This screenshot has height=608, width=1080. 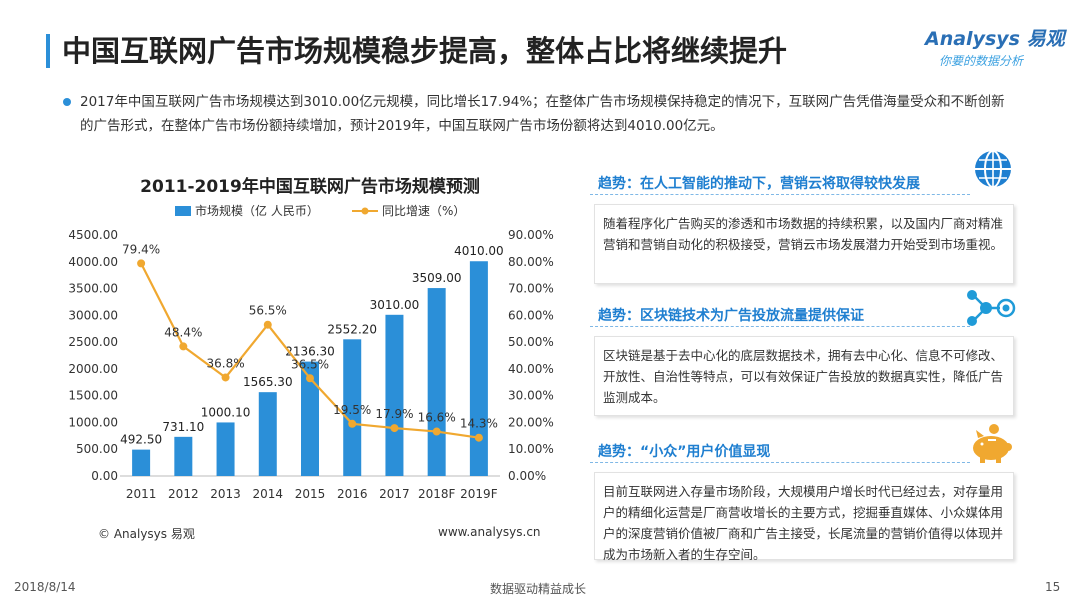 I want to click on growth-value-label: 79.4%, so click(x=141, y=249).